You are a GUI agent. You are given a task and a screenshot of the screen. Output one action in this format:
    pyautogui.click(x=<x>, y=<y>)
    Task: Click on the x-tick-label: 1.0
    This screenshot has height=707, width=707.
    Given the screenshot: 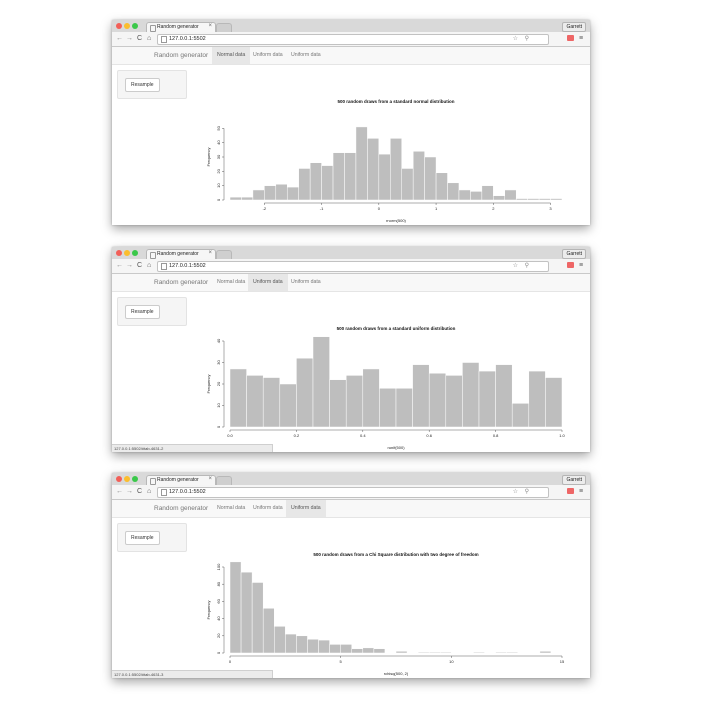 What is the action you would take?
    pyautogui.click(x=562, y=435)
    